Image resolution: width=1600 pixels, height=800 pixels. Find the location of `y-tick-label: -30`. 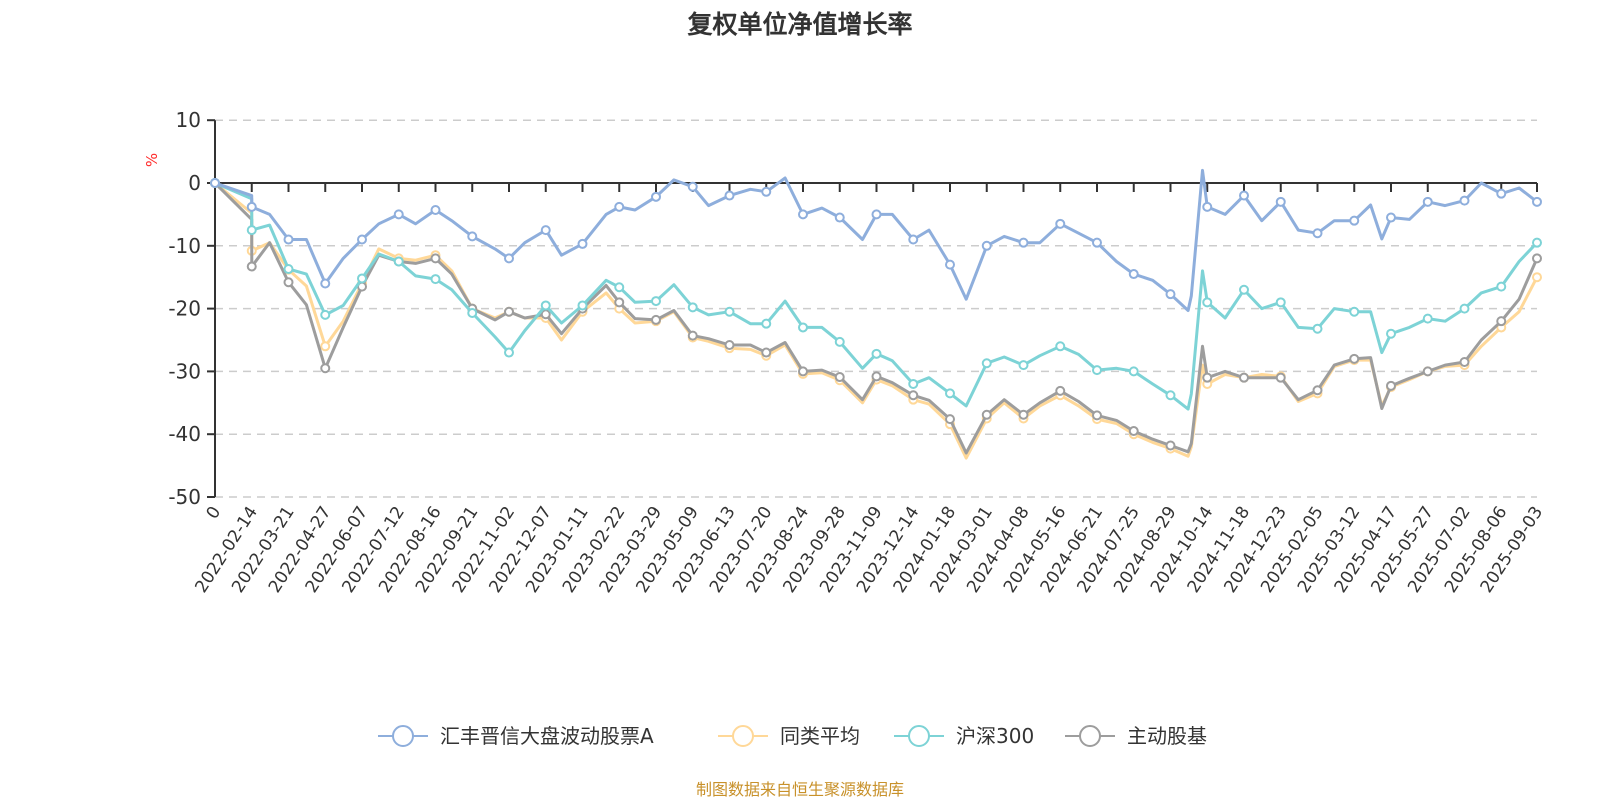

y-tick-label: -30 is located at coordinates (184, 371).